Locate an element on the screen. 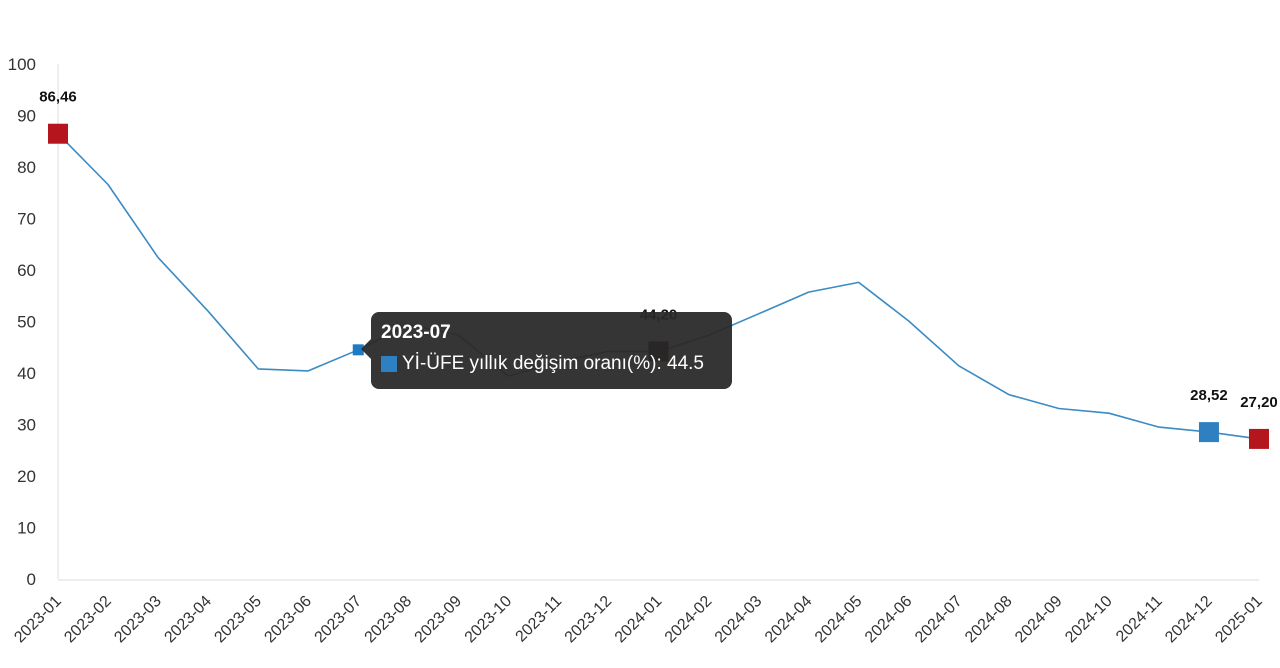 The height and width of the screenshot is (668, 1280). y-tick-label: 90 is located at coordinates (26, 116).